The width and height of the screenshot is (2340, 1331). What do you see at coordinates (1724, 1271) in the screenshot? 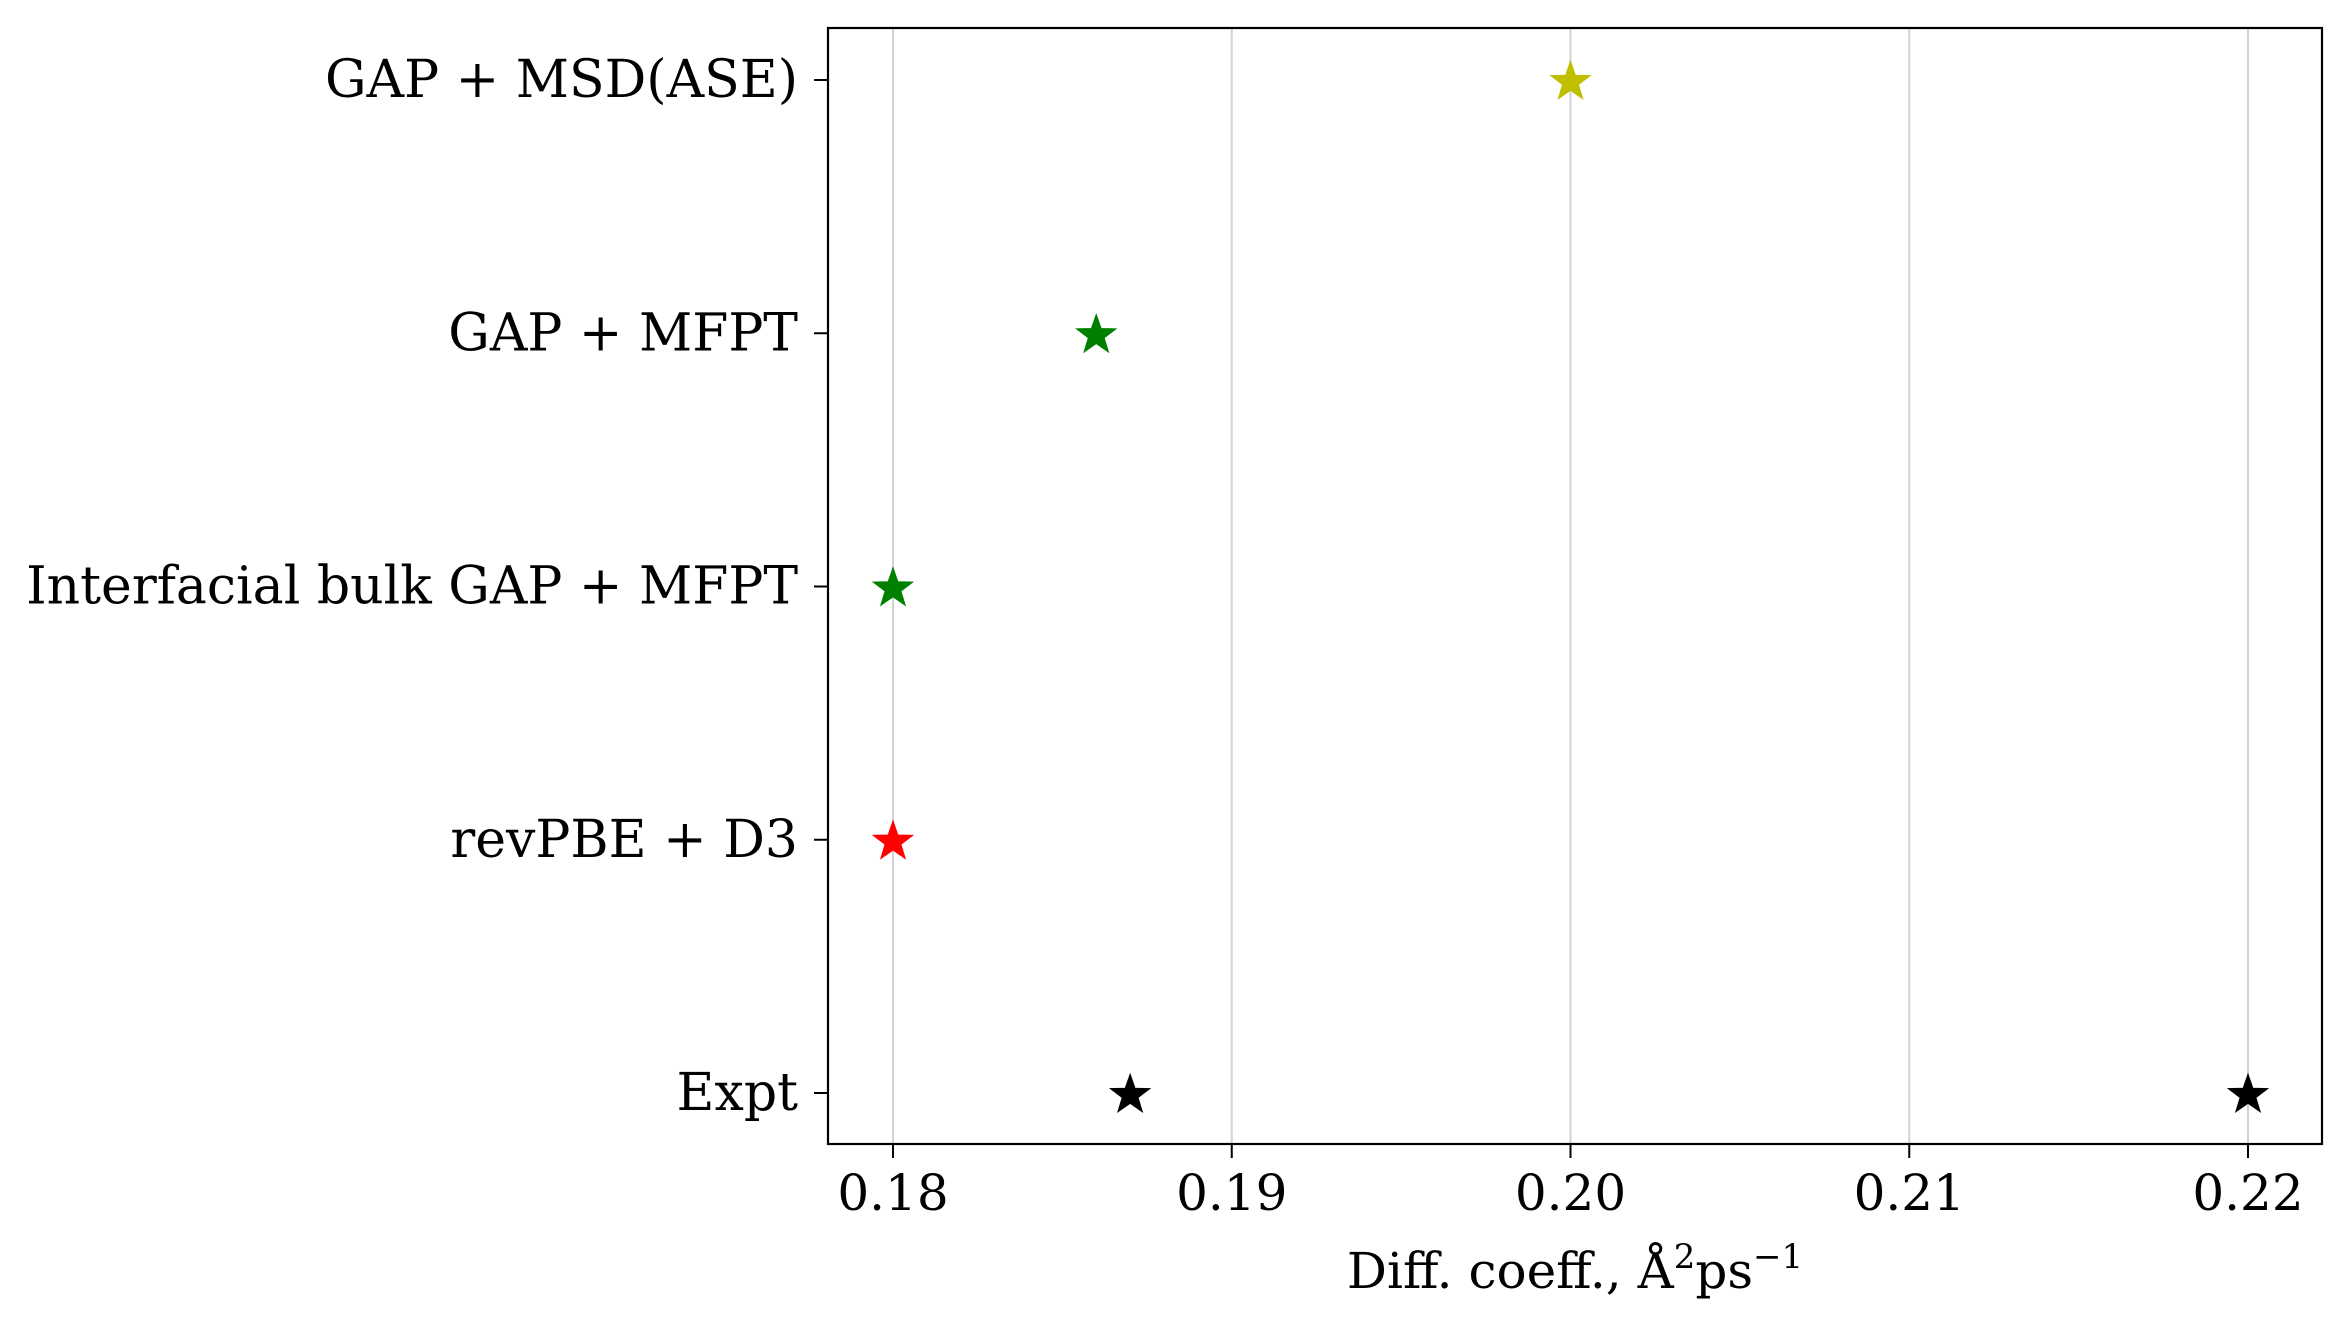
I see `x-axis-label-mid: ps` at bounding box center [1724, 1271].